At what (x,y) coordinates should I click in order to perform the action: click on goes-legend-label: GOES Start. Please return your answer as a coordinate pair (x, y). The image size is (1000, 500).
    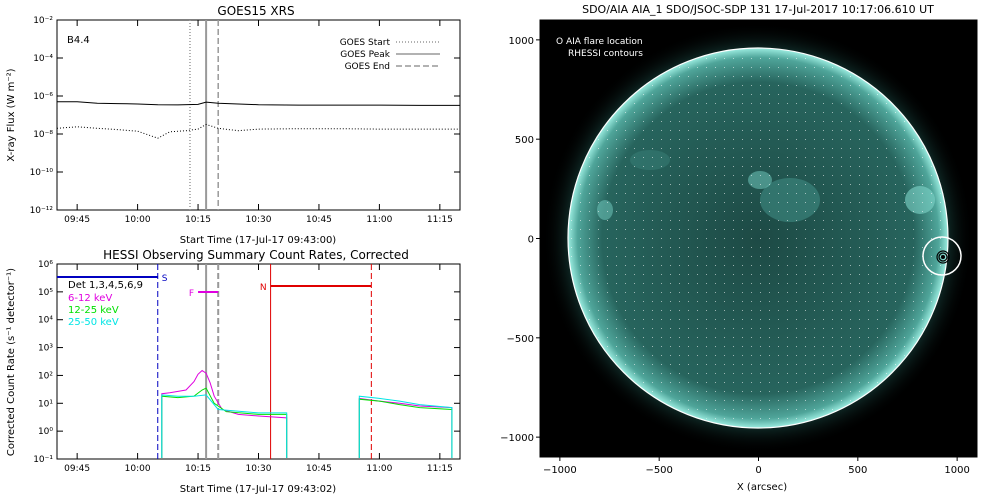
    Looking at the image, I should click on (365, 43).